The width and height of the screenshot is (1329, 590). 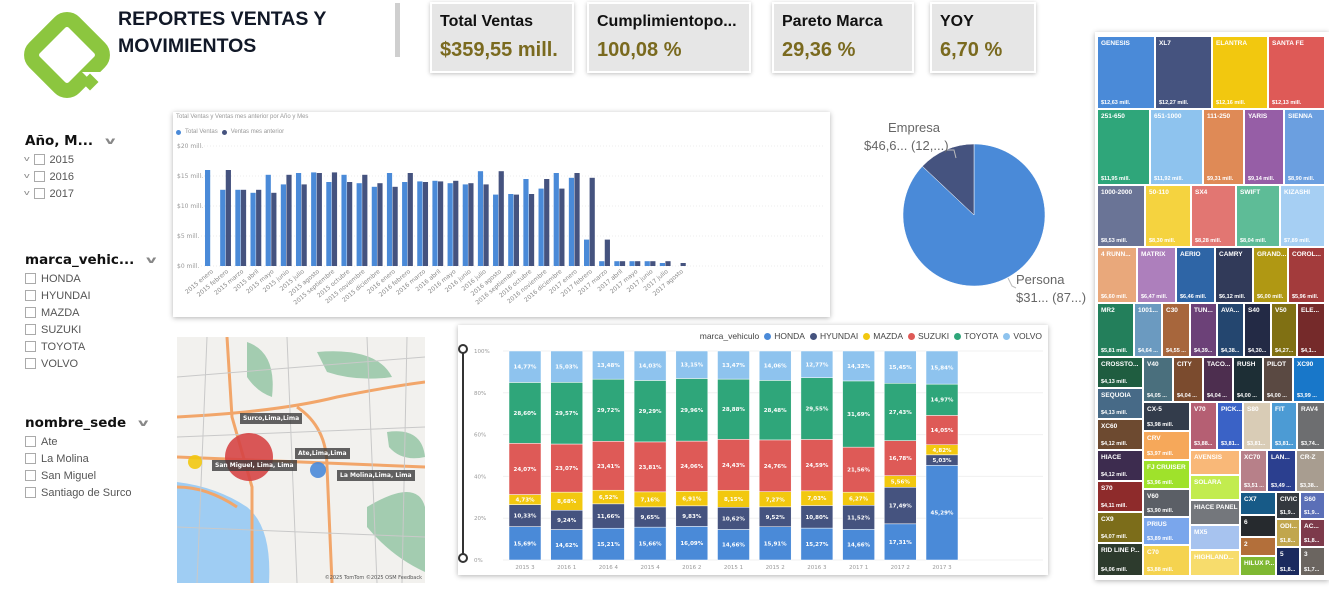 What do you see at coordinates (933, 336) in the screenshot?
I see `legend-label: SUZUKI` at bounding box center [933, 336].